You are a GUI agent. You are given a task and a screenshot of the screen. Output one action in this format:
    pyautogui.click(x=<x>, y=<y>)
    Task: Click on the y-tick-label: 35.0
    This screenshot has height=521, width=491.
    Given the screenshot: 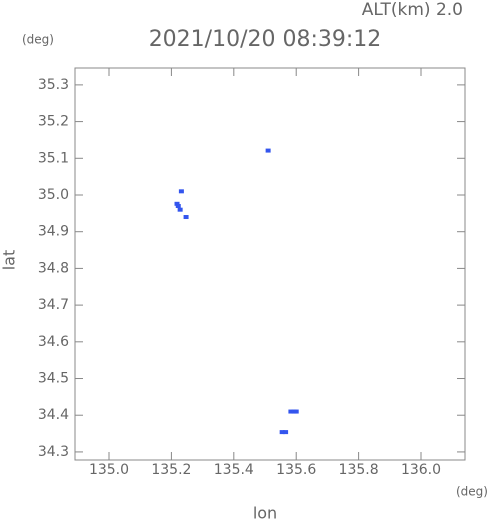 What is the action you would take?
    pyautogui.click(x=53, y=195)
    